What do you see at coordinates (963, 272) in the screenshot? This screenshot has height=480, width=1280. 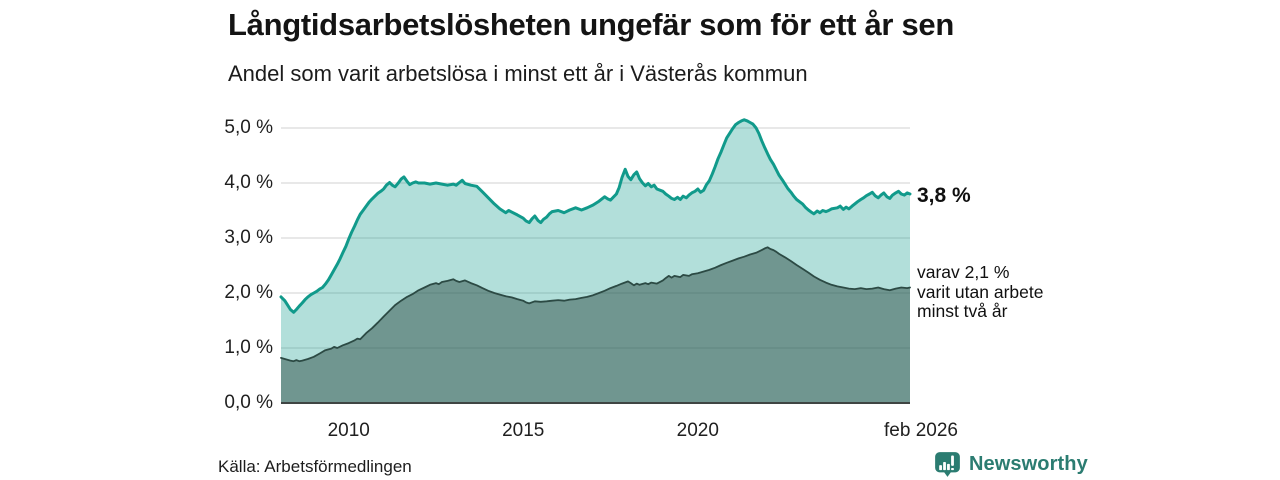 I see `annotation-line: varav 2,1 %` at bounding box center [963, 272].